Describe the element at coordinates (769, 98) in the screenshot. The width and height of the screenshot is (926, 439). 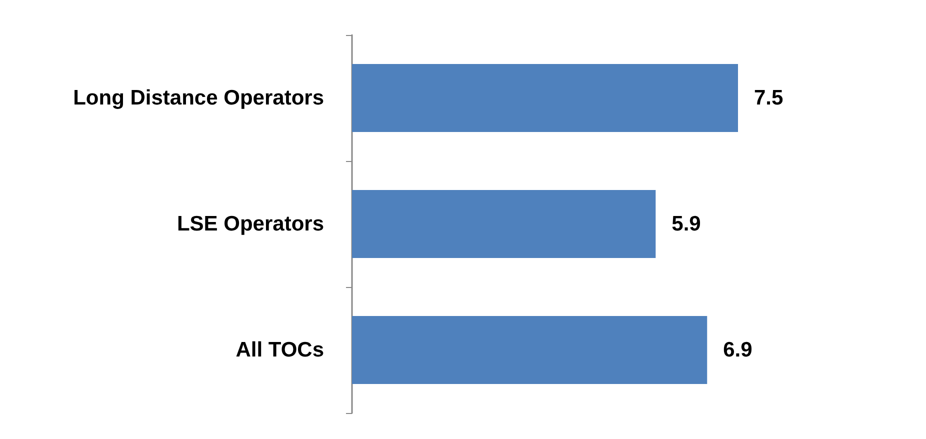
I see `data-label: 7.5` at that location.